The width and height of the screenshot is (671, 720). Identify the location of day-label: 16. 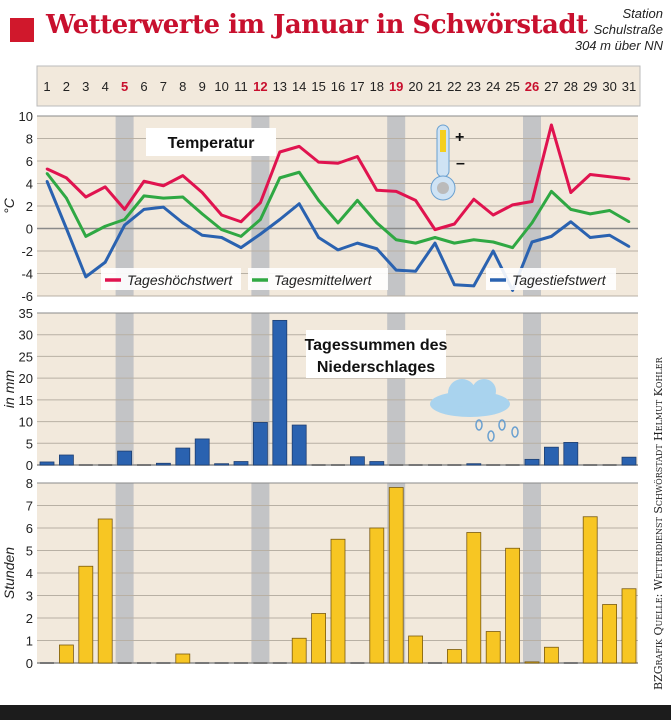
(338, 86).